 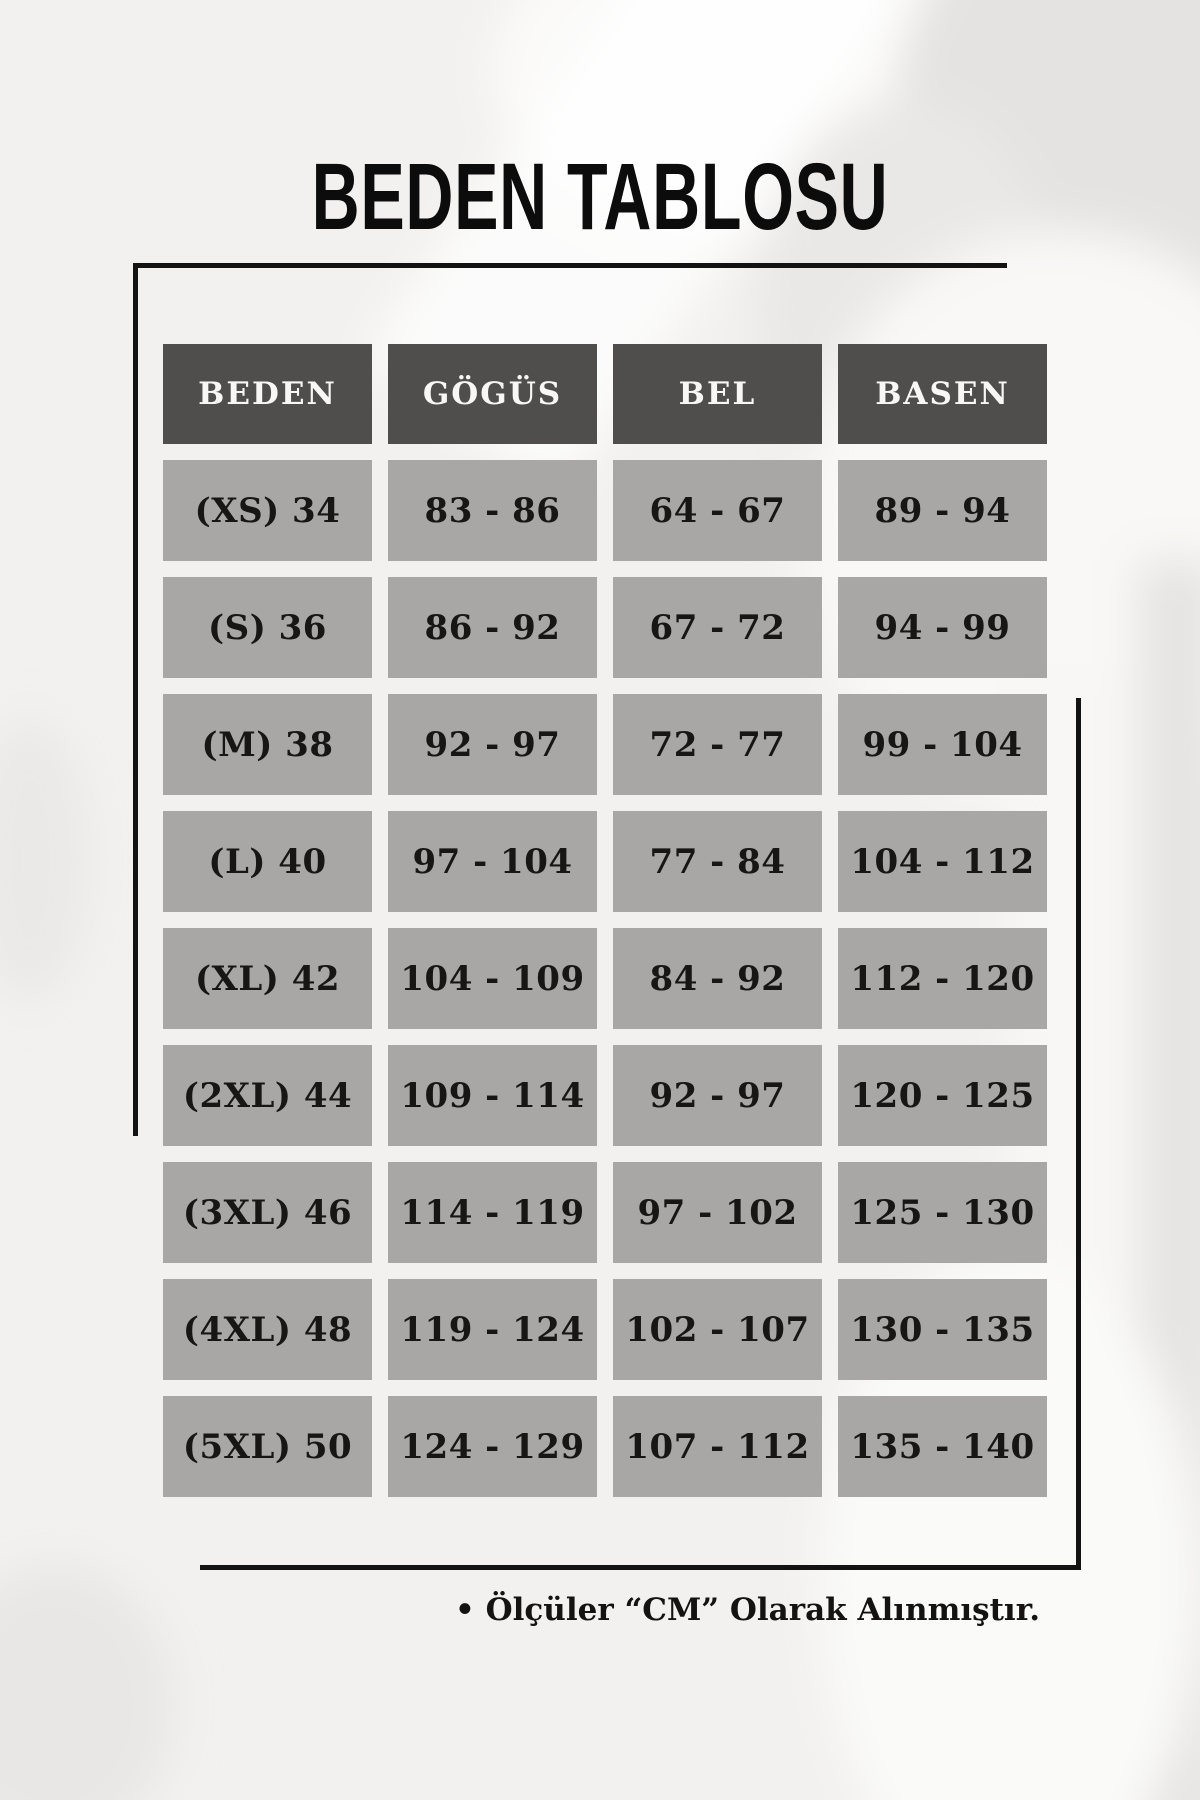 What do you see at coordinates (717, 978) in the screenshot?
I see `measurement-cell: 84 - 92` at bounding box center [717, 978].